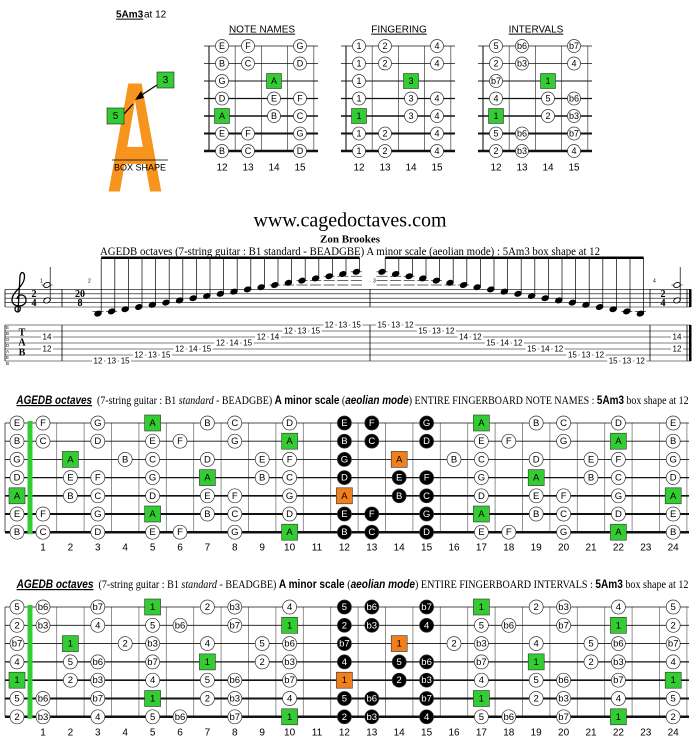 The image size is (700, 746). I want to click on fret-number: 19, so click(537, 548).